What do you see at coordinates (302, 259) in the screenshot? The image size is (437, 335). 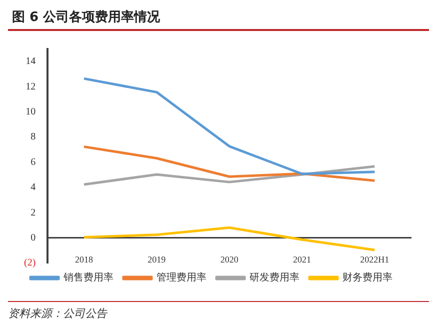 I see `x-tick-label: 2021` at bounding box center [302, 259].